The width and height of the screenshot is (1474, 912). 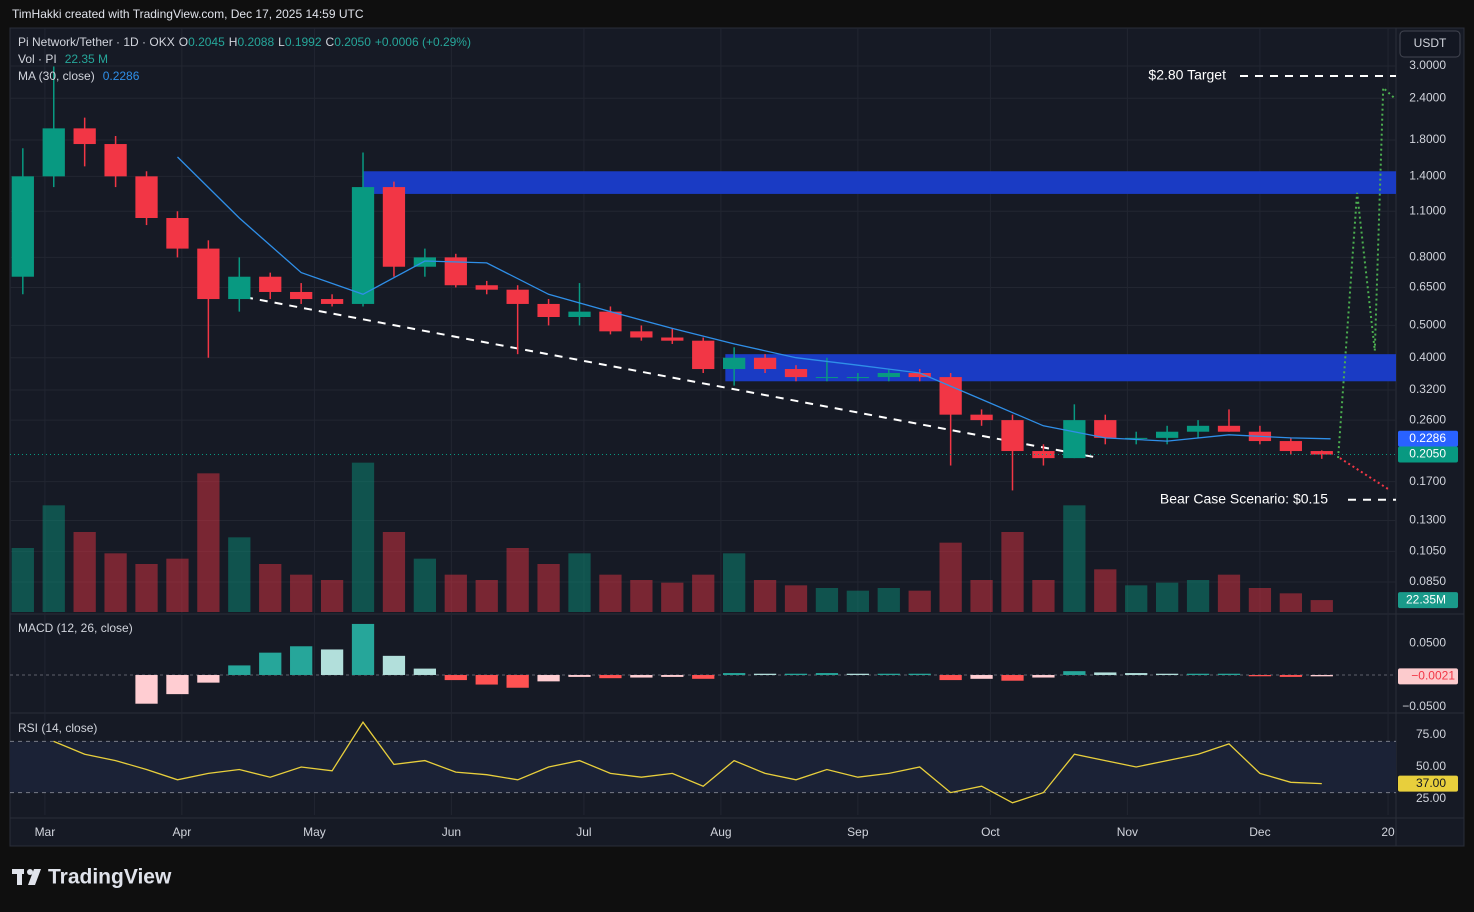 What do you see at coordinates (86, 59) in the screenshot?
I see `volume-value: 22.35 M` at bounding box center [86, 59].